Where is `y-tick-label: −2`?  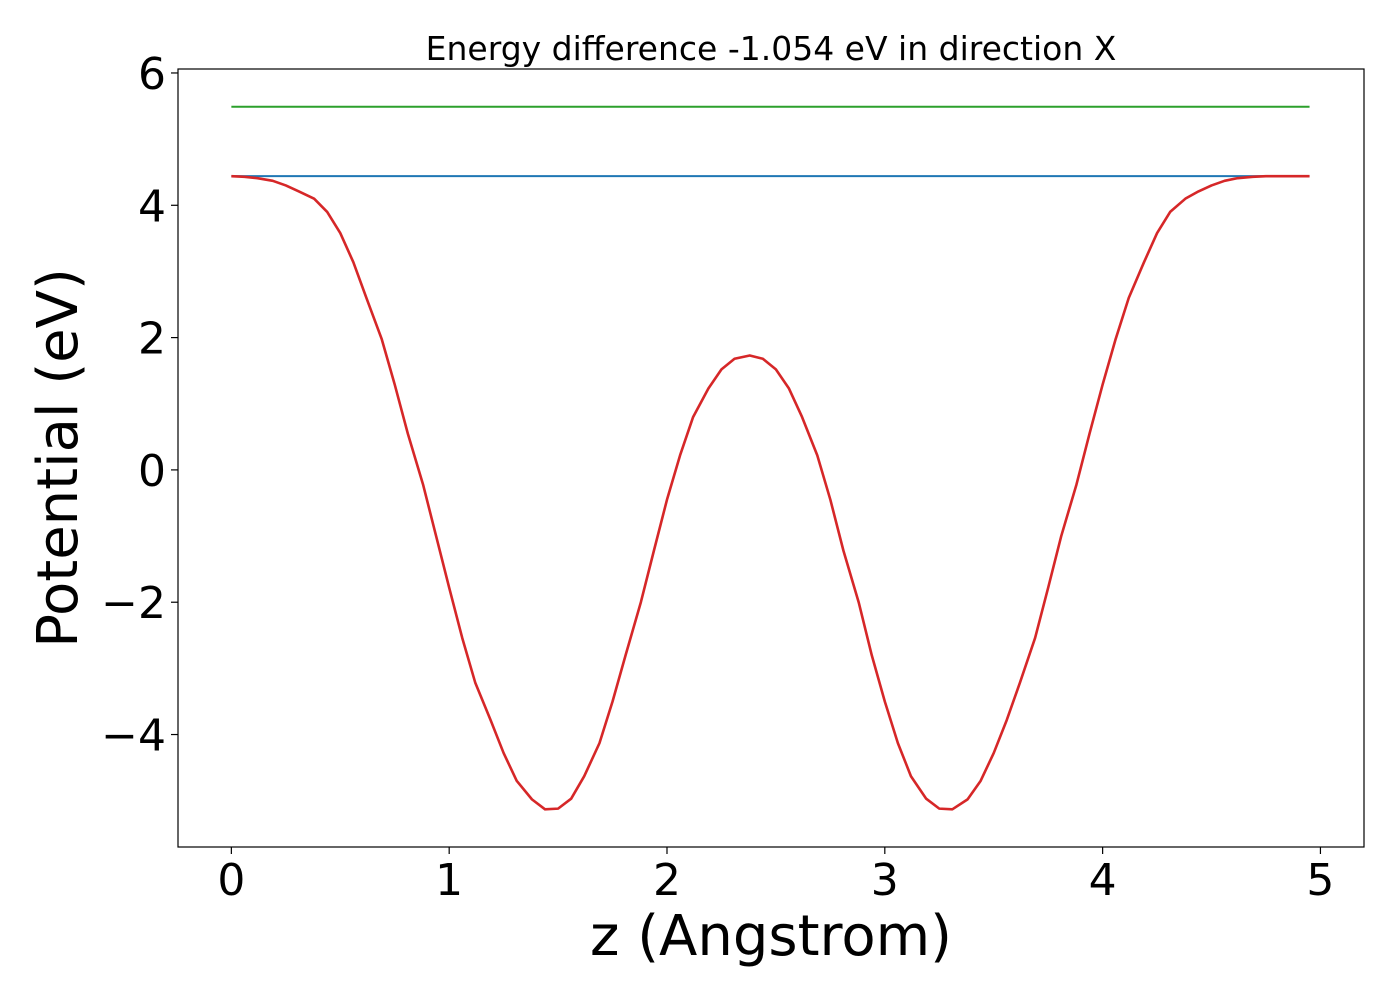 y-tick-label: −2 is located at coordinates (133, 603).